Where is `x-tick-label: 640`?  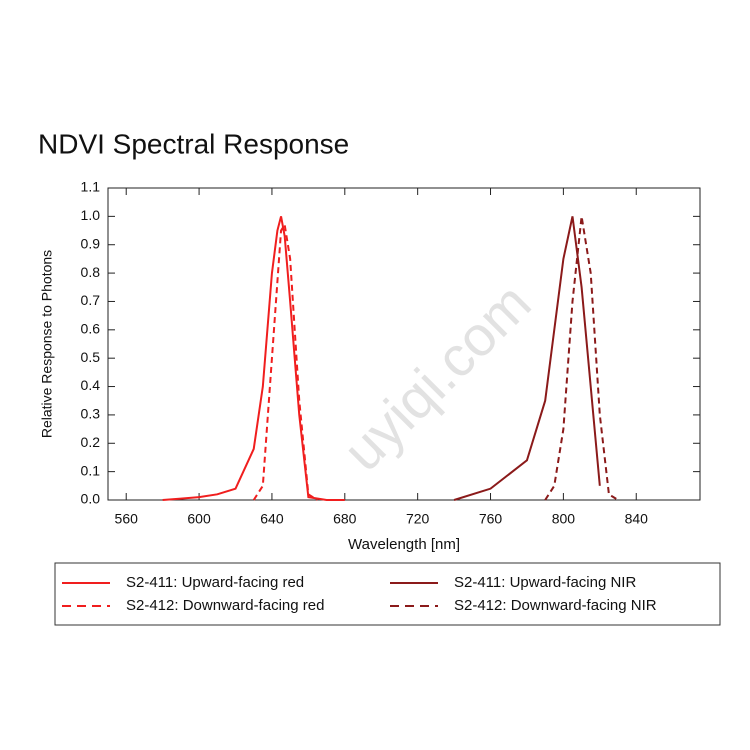
x-tick-label: 640 is located at coordinates (272, 519).